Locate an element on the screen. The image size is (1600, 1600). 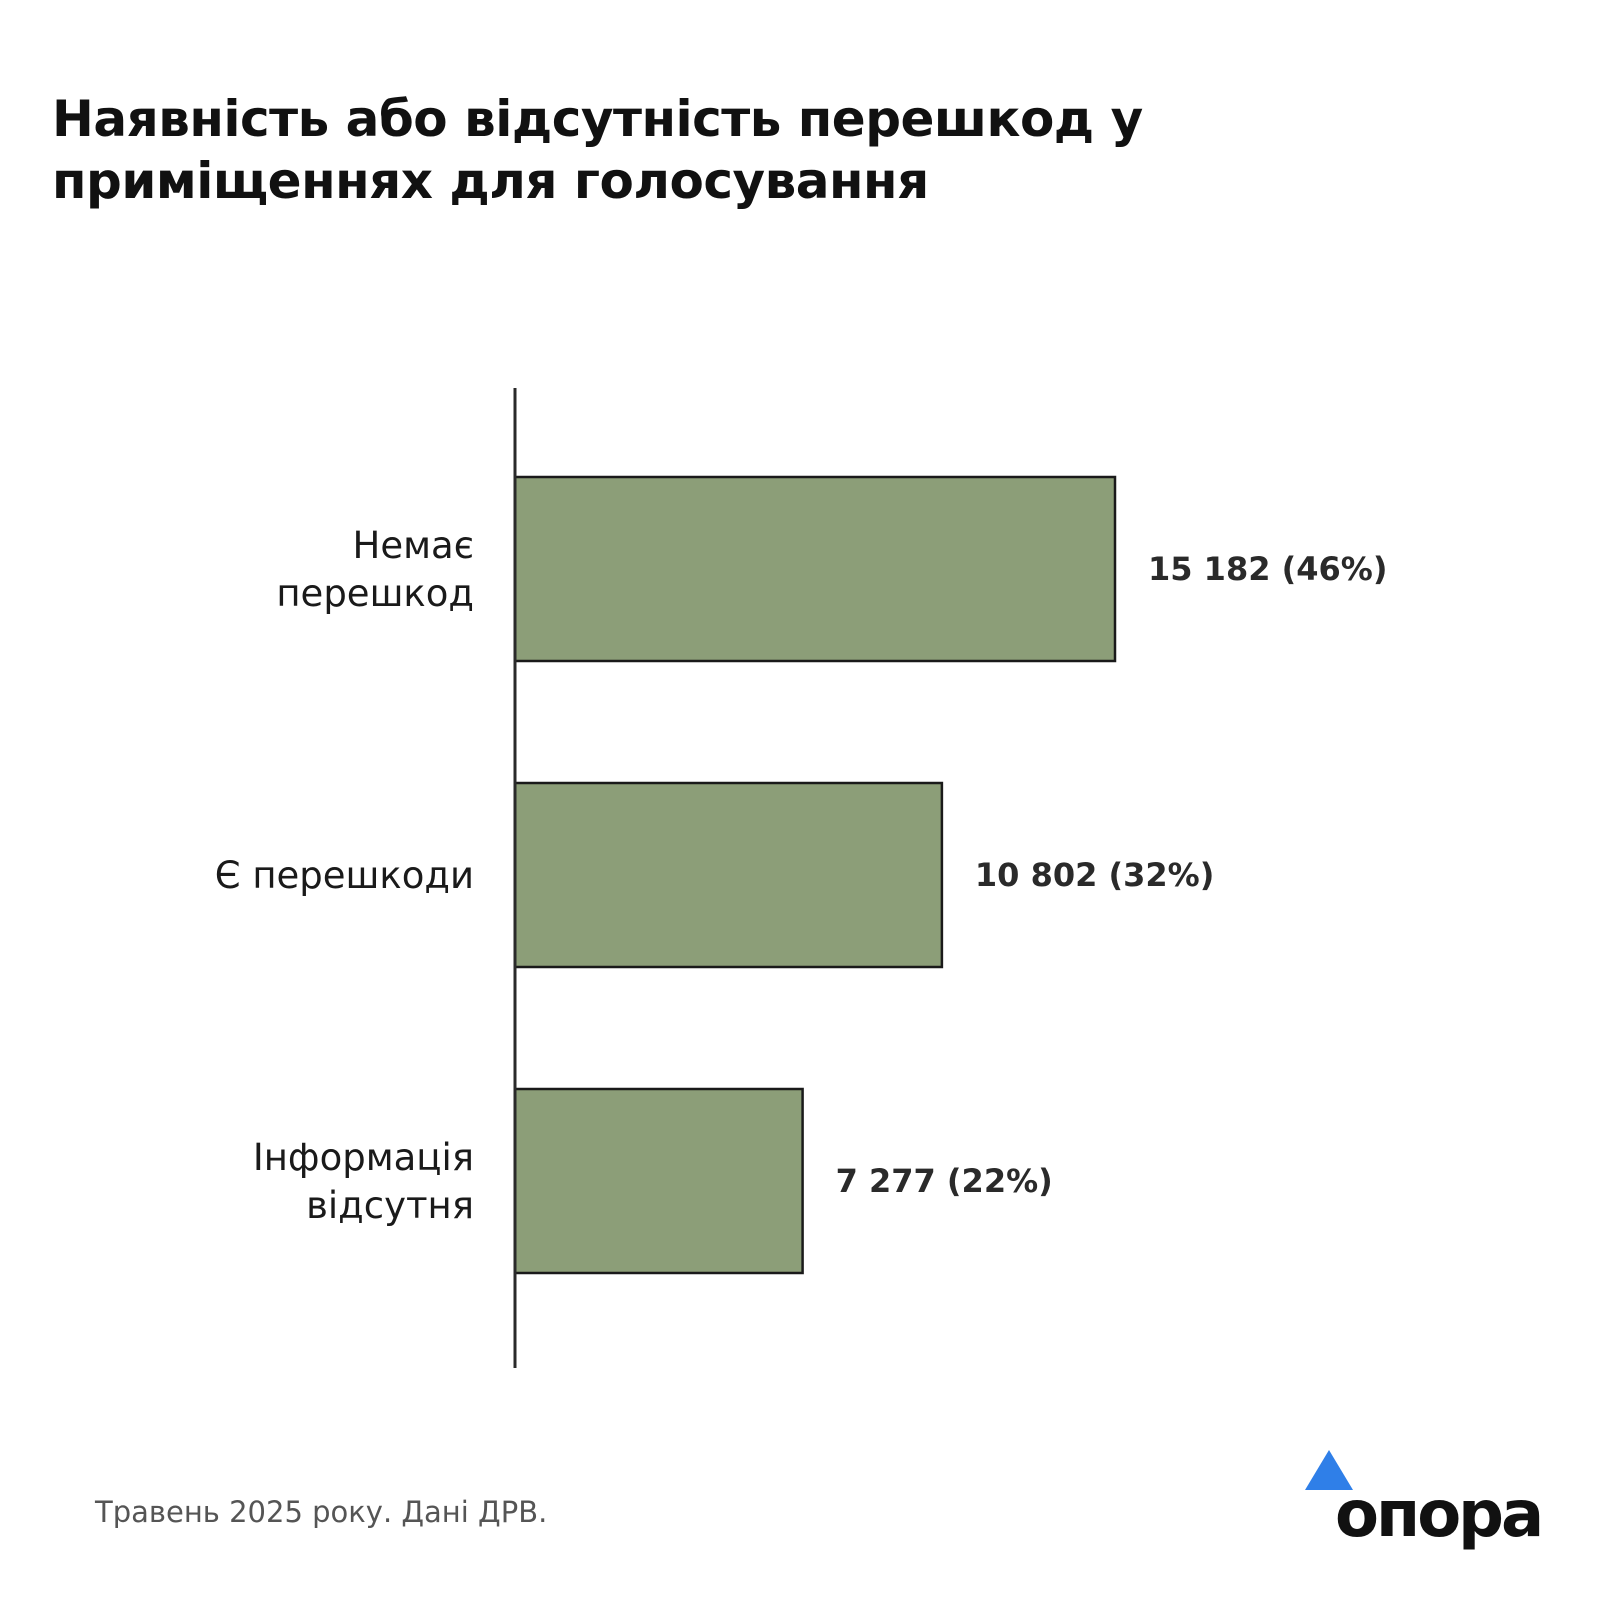
blue-triangle-icon is located at coordinates (1329, 1470).